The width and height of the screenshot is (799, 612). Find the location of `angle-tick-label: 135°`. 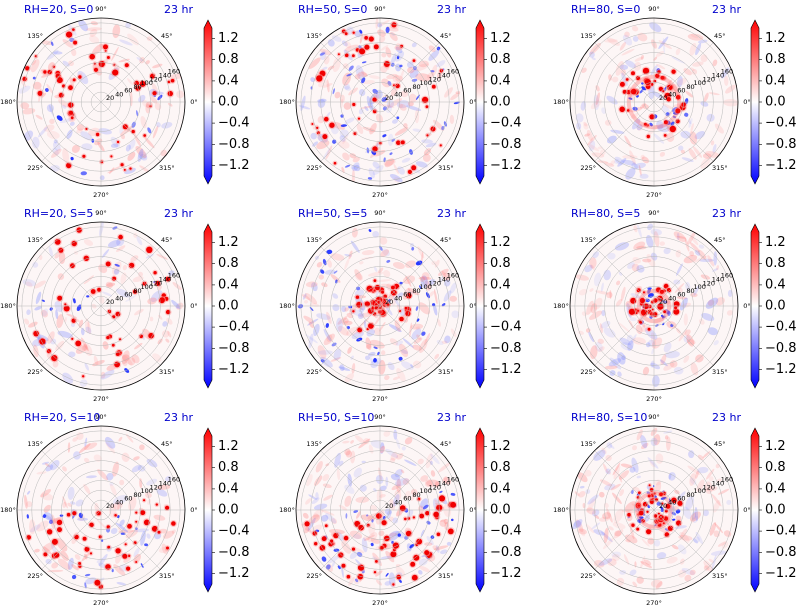

angle-tick-label: 135° is located at coordinates (314, 240).